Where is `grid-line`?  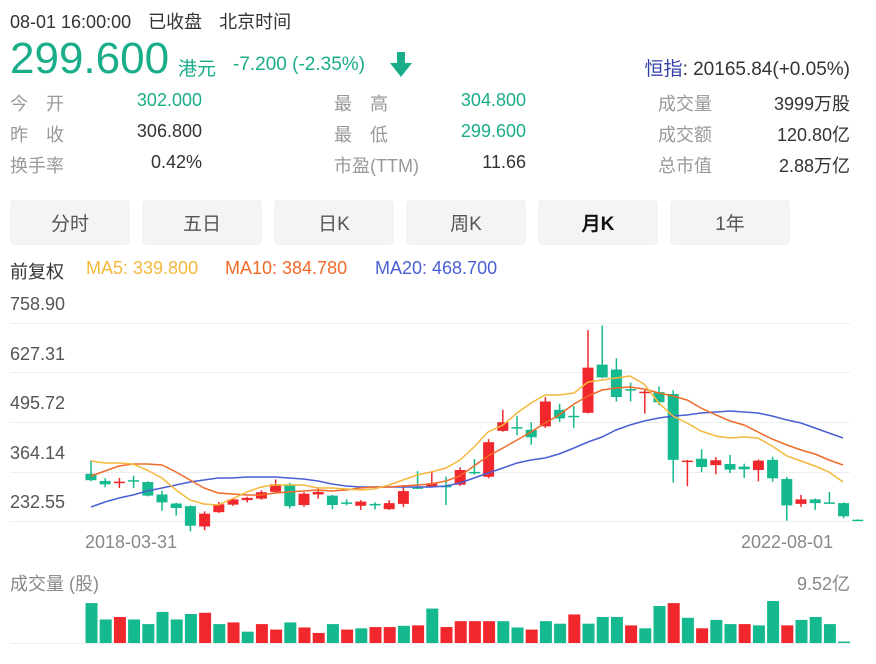 grid-line is located at coordinates (430, 422).